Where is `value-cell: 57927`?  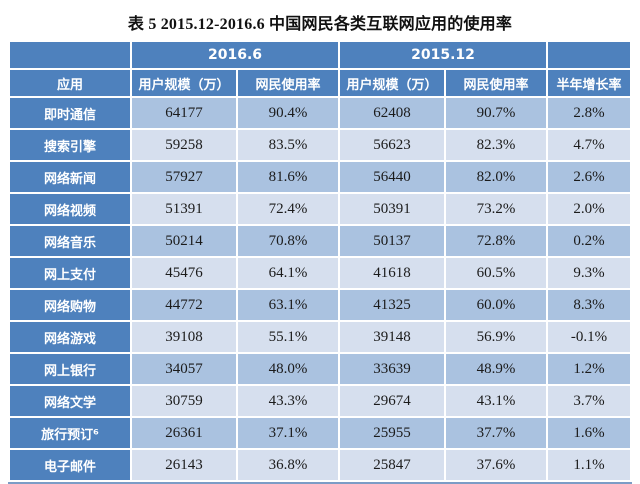 value-cell: 57927 is located at coordinates (184, 177).